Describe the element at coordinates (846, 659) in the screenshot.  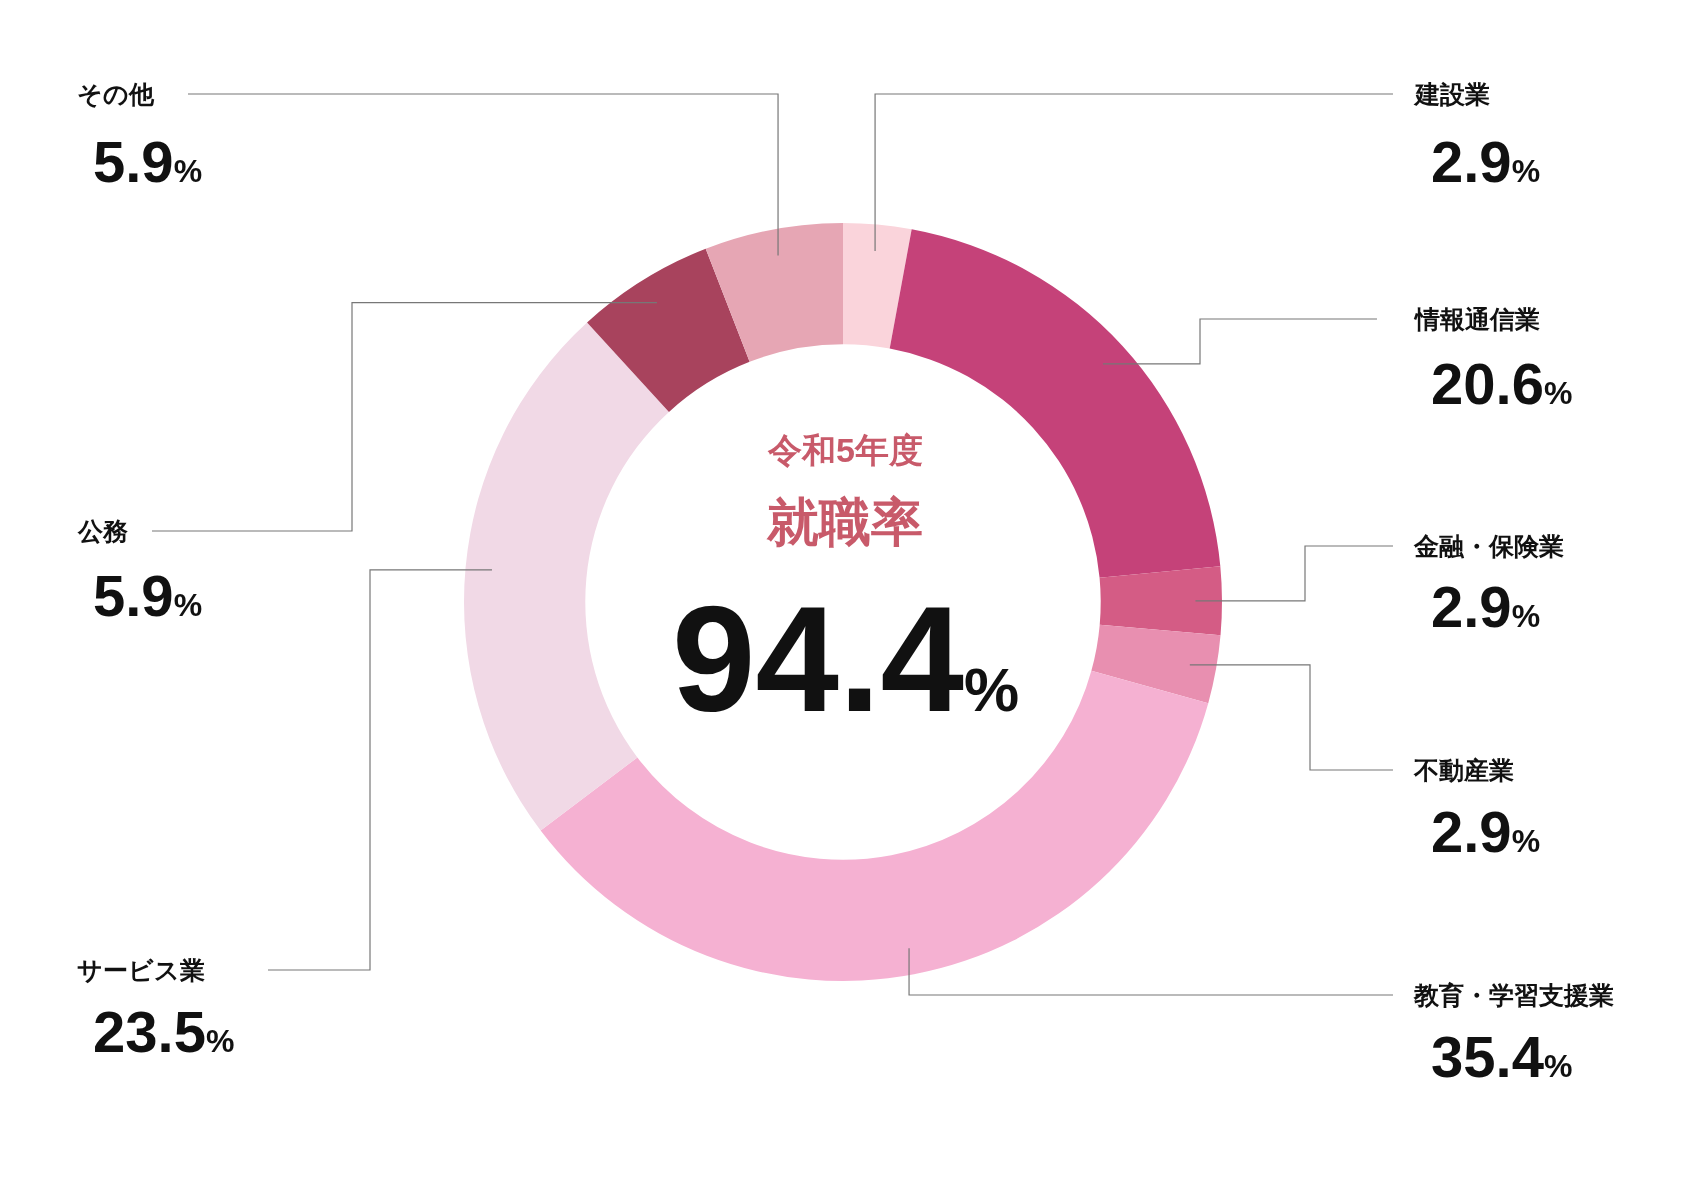
I see `text: 94.4%` at that location.